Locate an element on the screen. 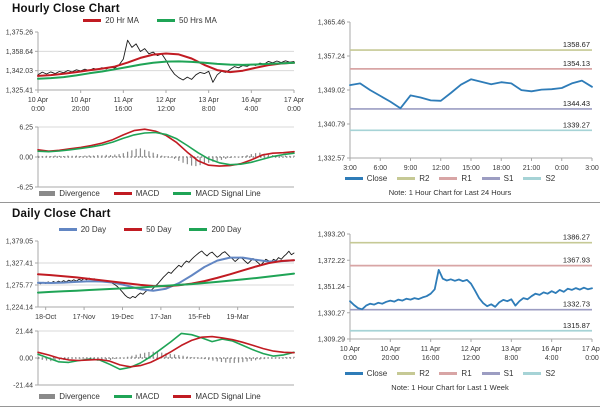 This screenshot has width=600, height=413. legend-item-s2: S2 is located at coordinates (539, 178).